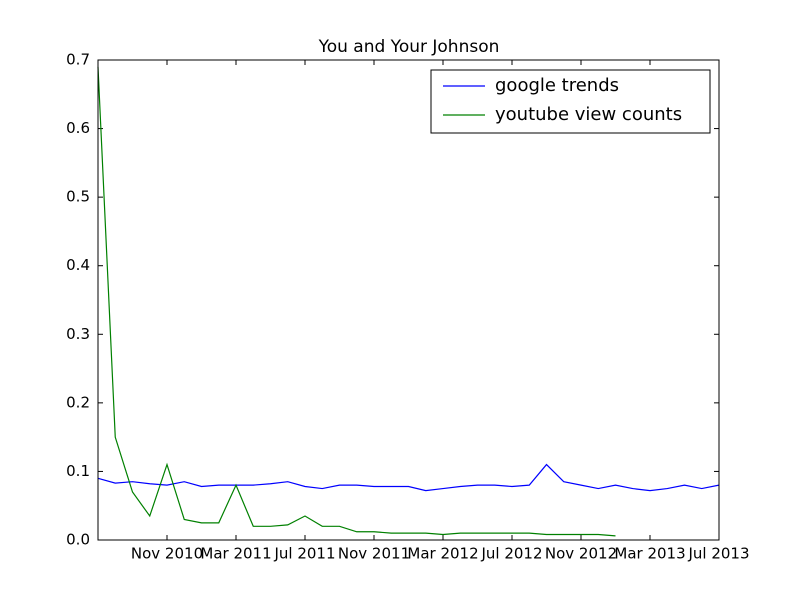  Describe the element at coordinates (78, 128) in the screenshot. I see `y-tick-label: 0.6` at that location.